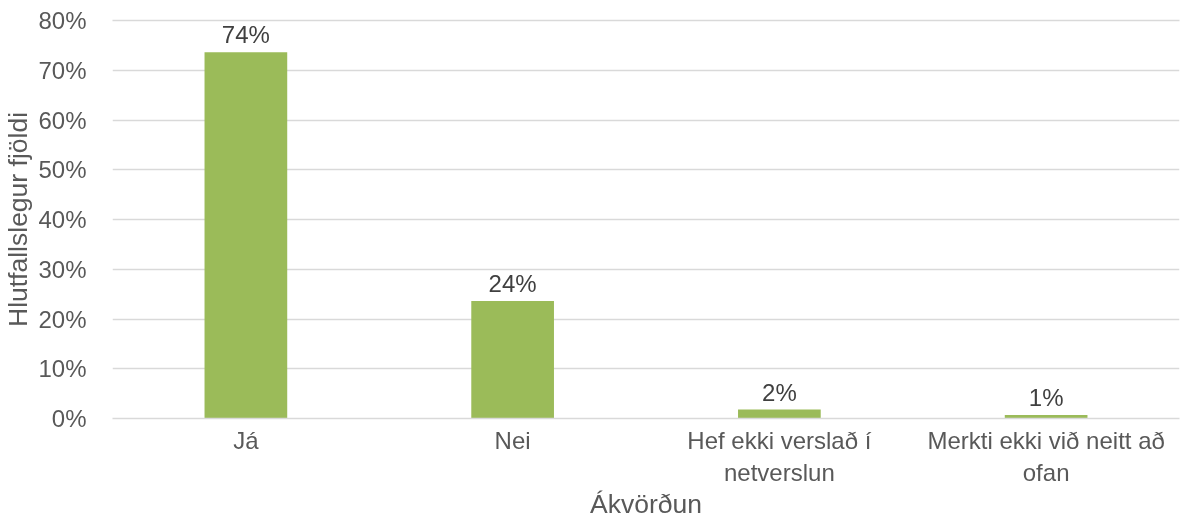  What do you see at coordinates (62, 120) in the screenshot?
I see `y-tick-label: 60%` at bounding box center [62, 120].